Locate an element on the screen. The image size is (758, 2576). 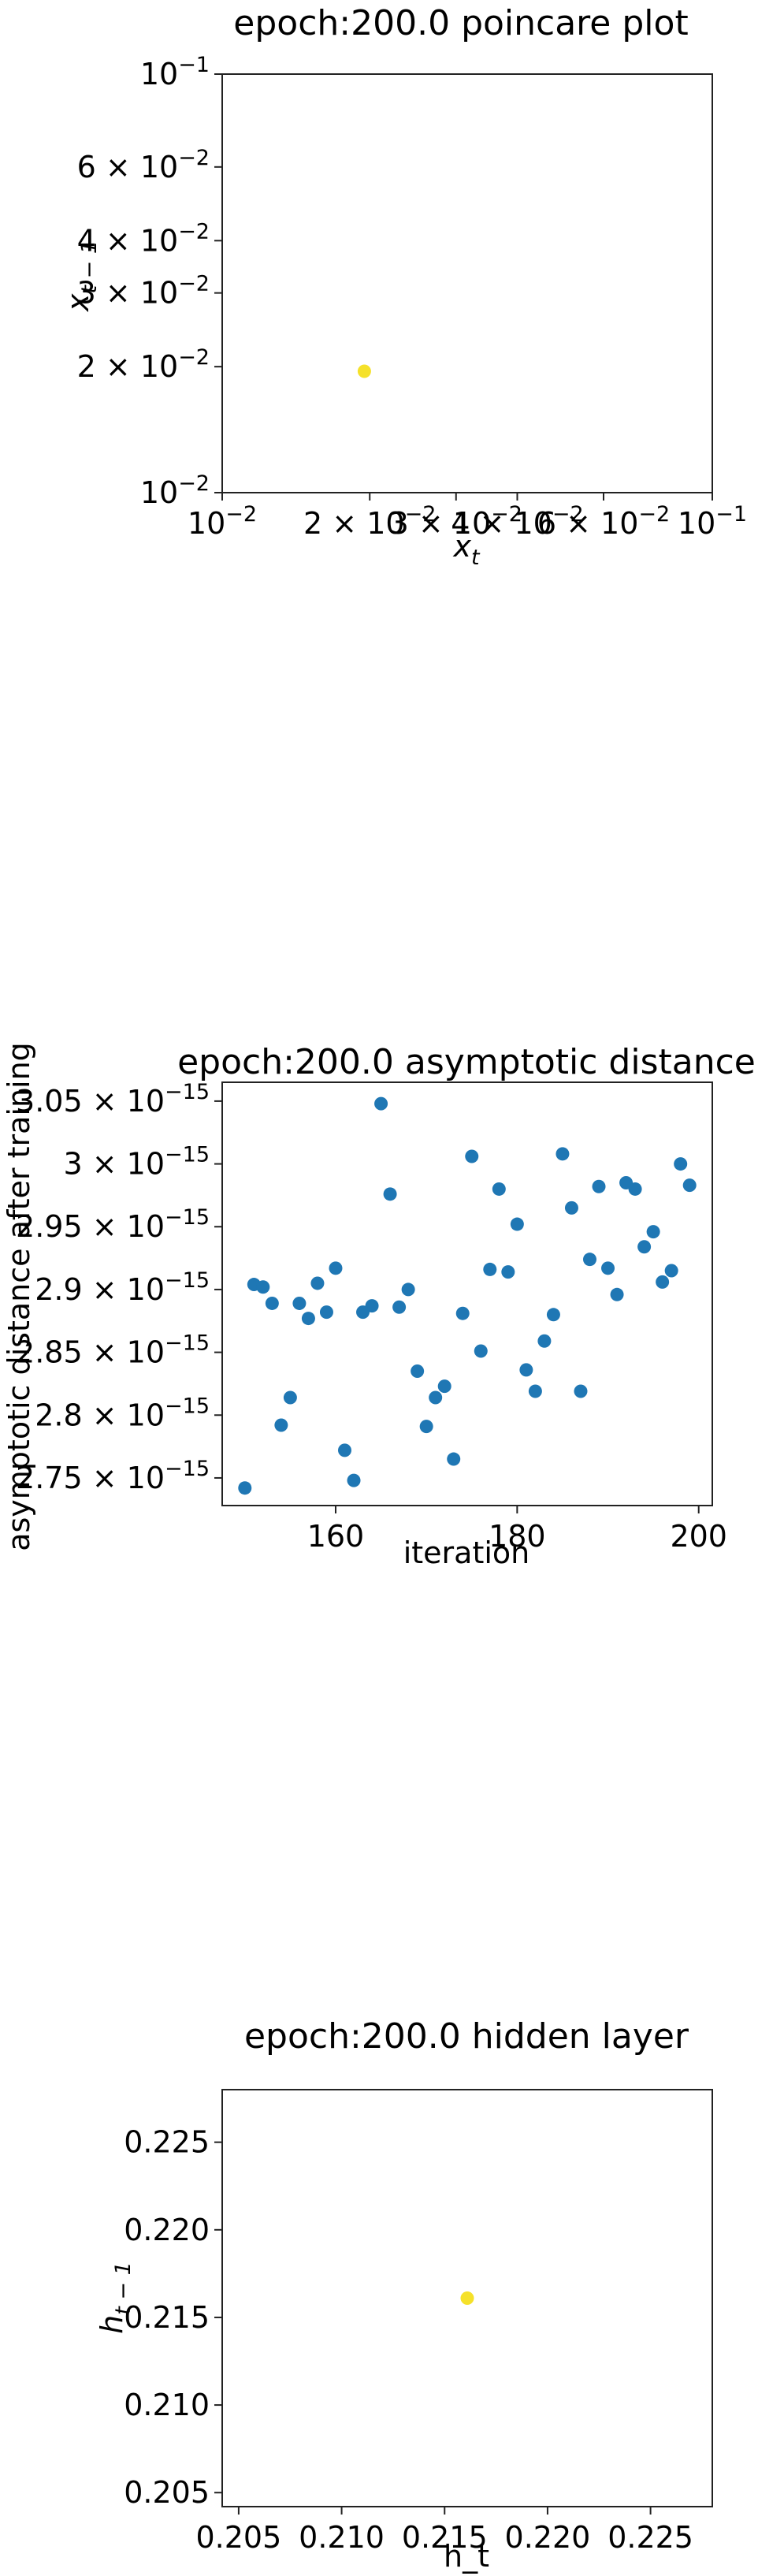
y-tick-label: 10−1 is located at coordinates (175, 72).